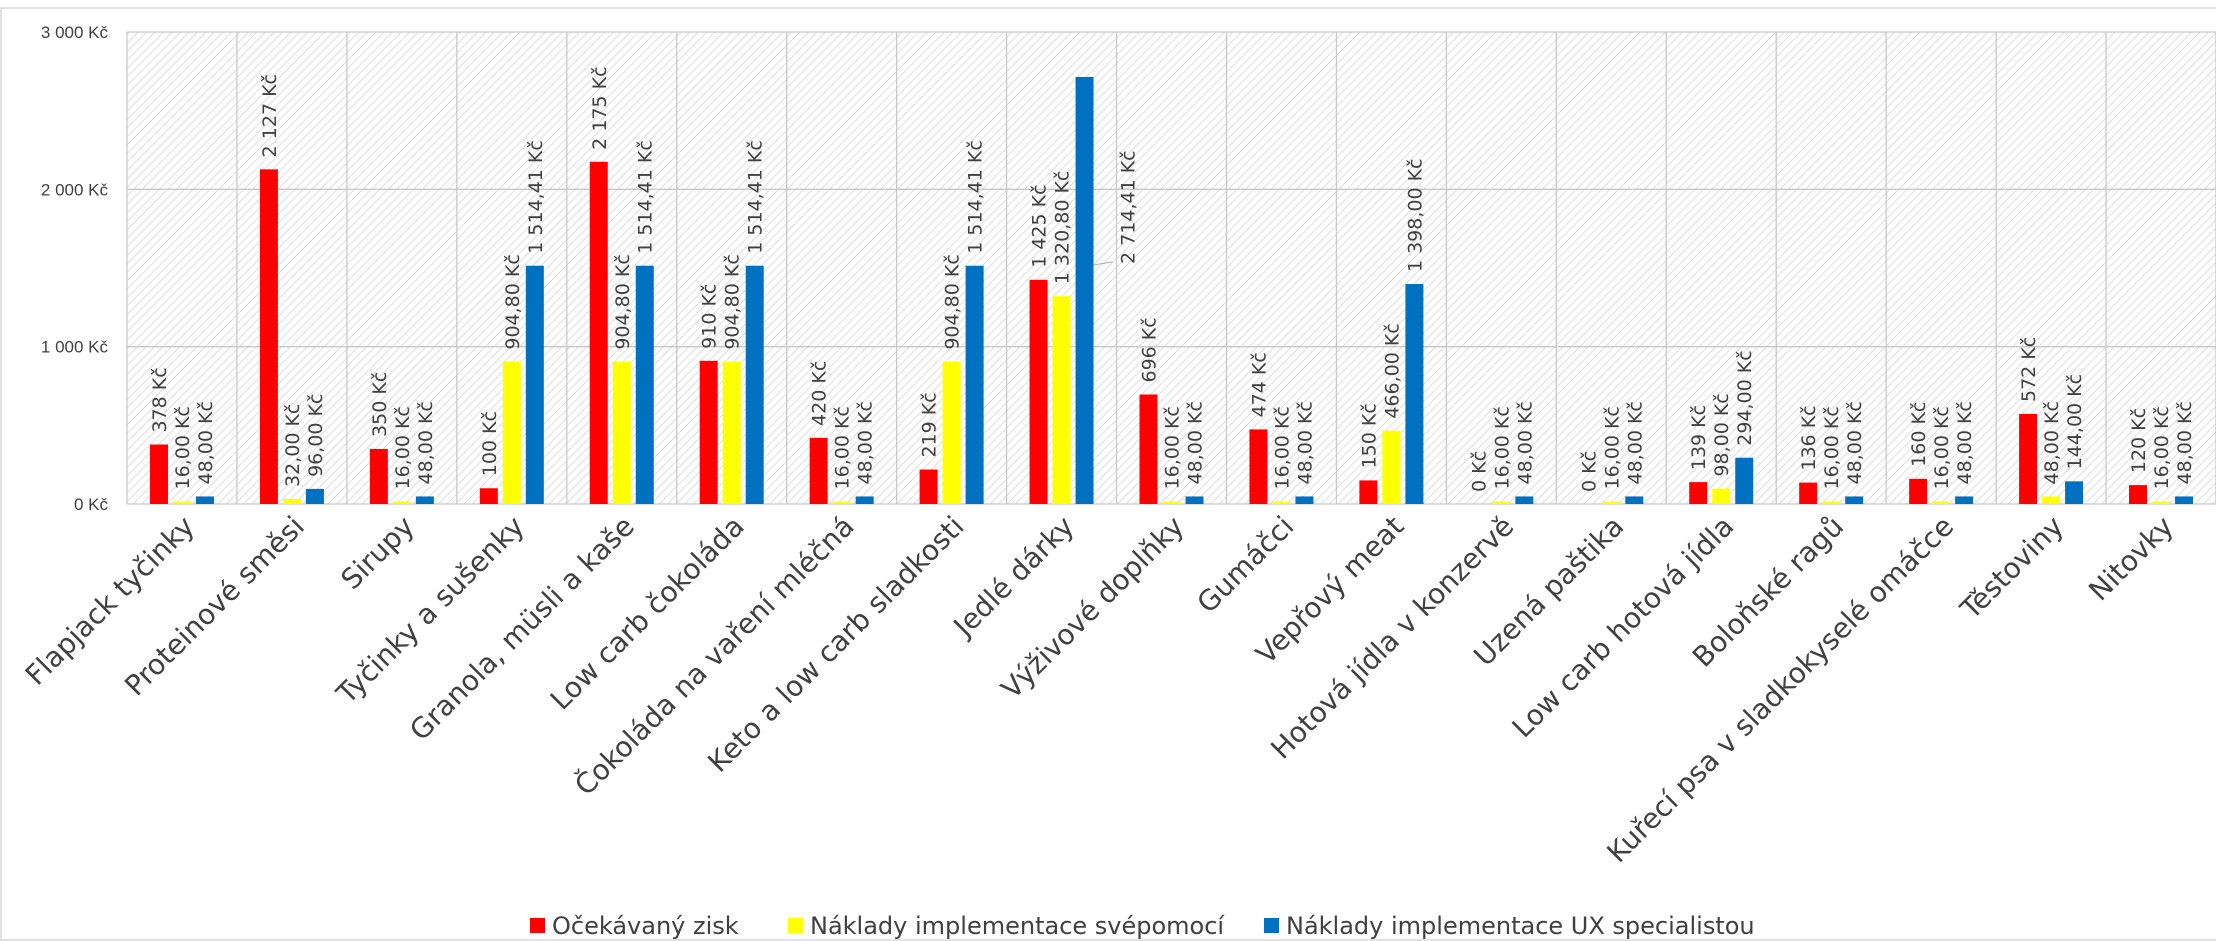 The height and width of the screenshot is (941, 2216). What do you see at coordinates (293, 445) in the screenshot?
I see `data-label: 32,00 Kč` at bounding box center [293, 445].